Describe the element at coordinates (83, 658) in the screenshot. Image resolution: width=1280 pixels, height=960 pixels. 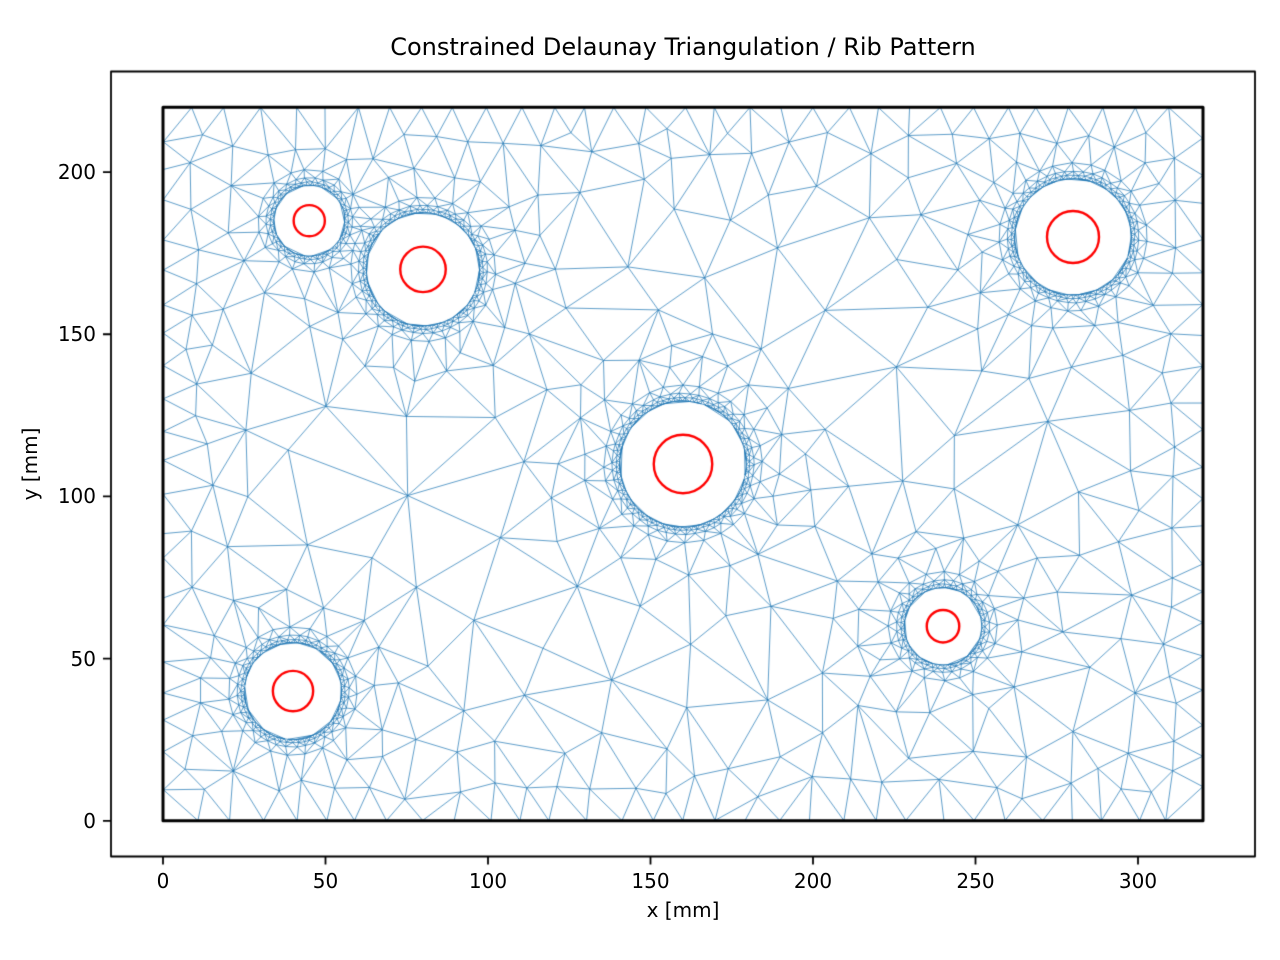
I see `y-tick-label: 50` at that location.